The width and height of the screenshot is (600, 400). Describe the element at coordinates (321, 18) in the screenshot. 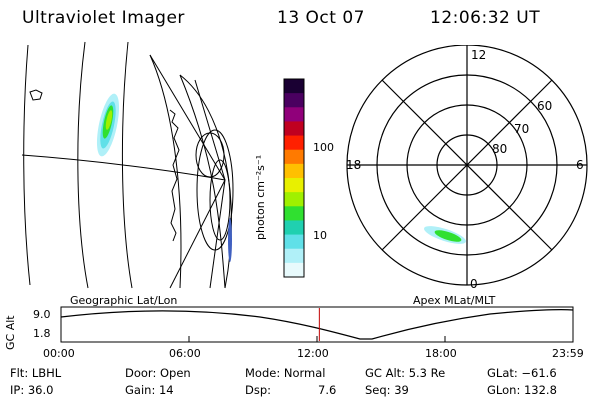

I see `observation-date: 13 Oct 07` at that location.